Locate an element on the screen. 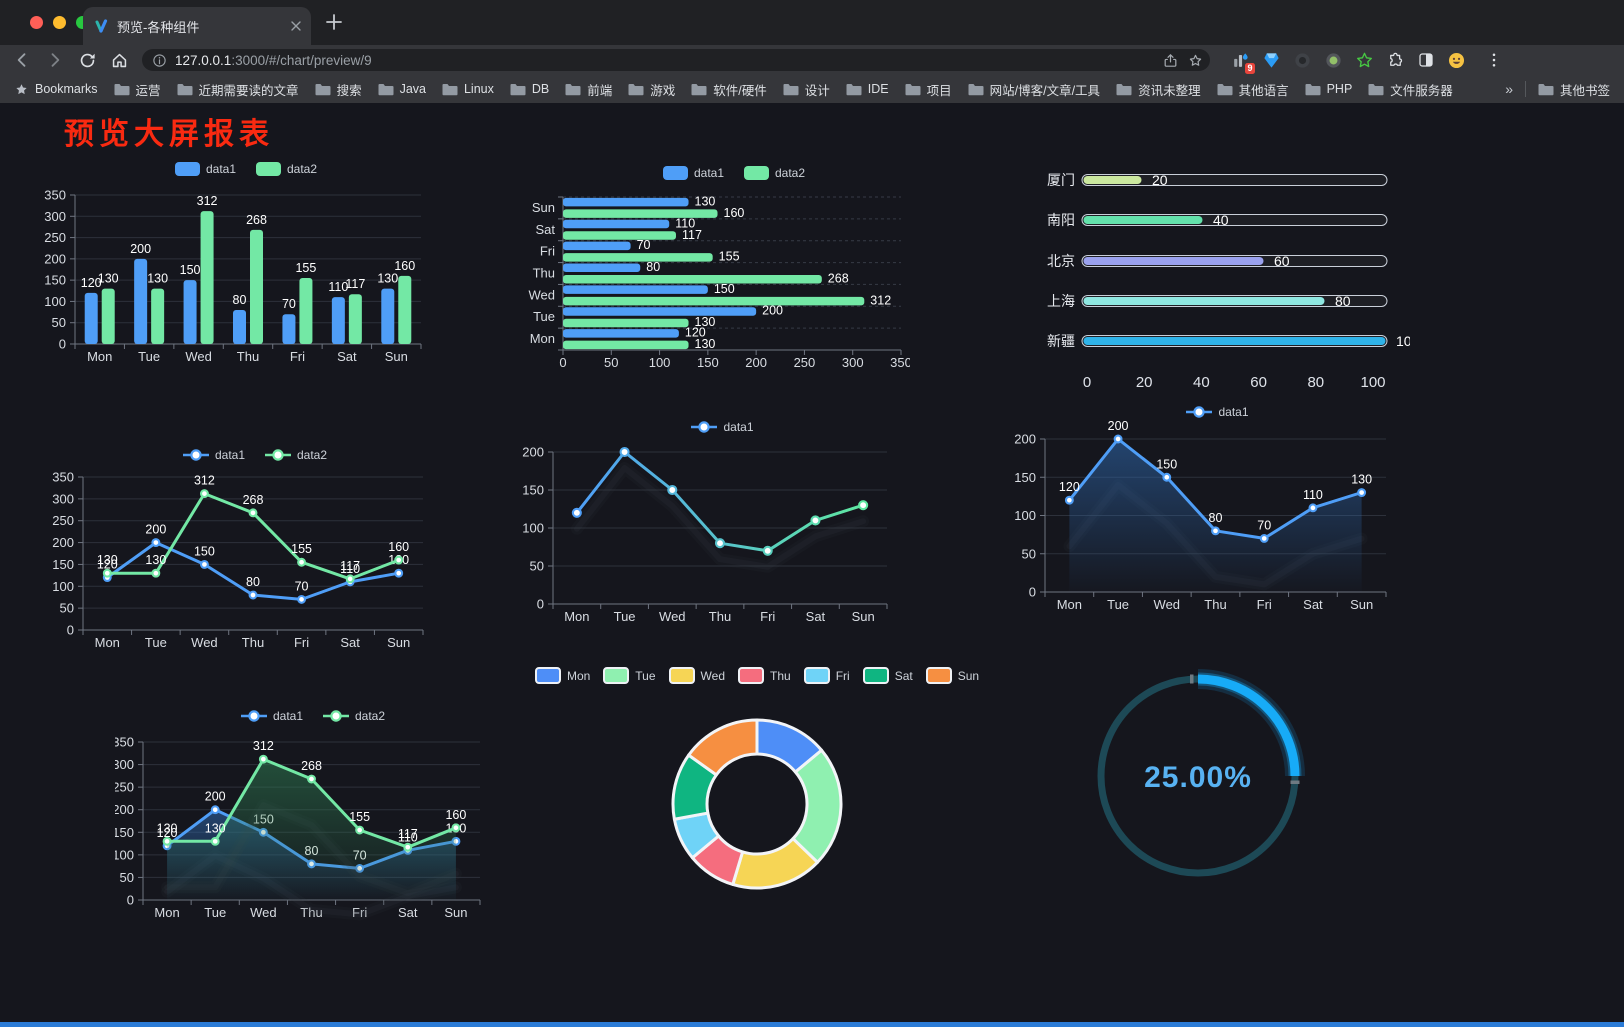 Image resolution: width=1624 pixels, height=1027 pixels. legend-item: Fri is located at coordinates (826, 675).